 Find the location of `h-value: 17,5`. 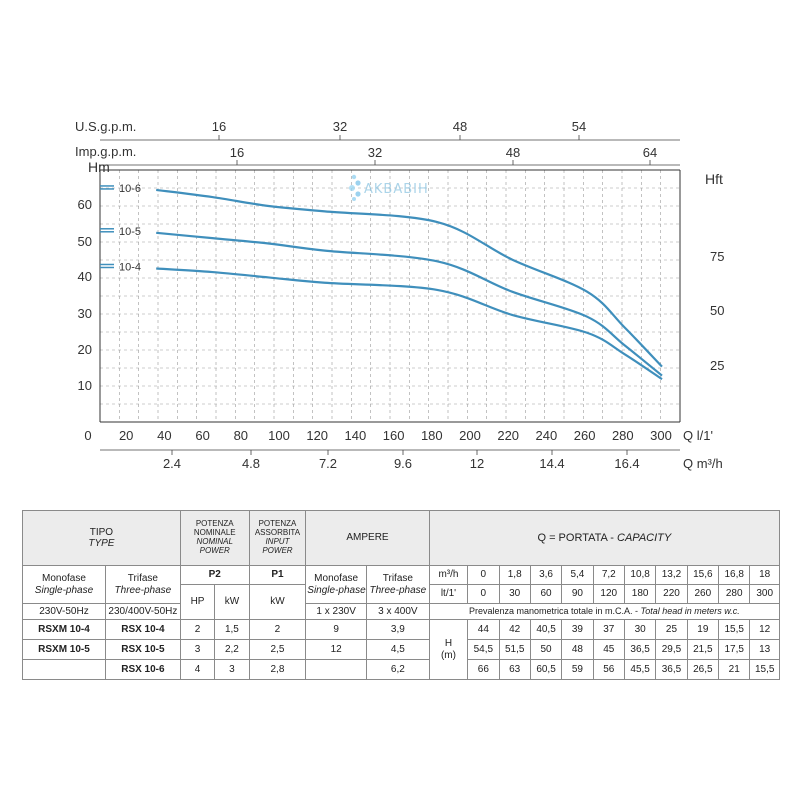

h-value: 17,5 is located at coordinates (734, 649).